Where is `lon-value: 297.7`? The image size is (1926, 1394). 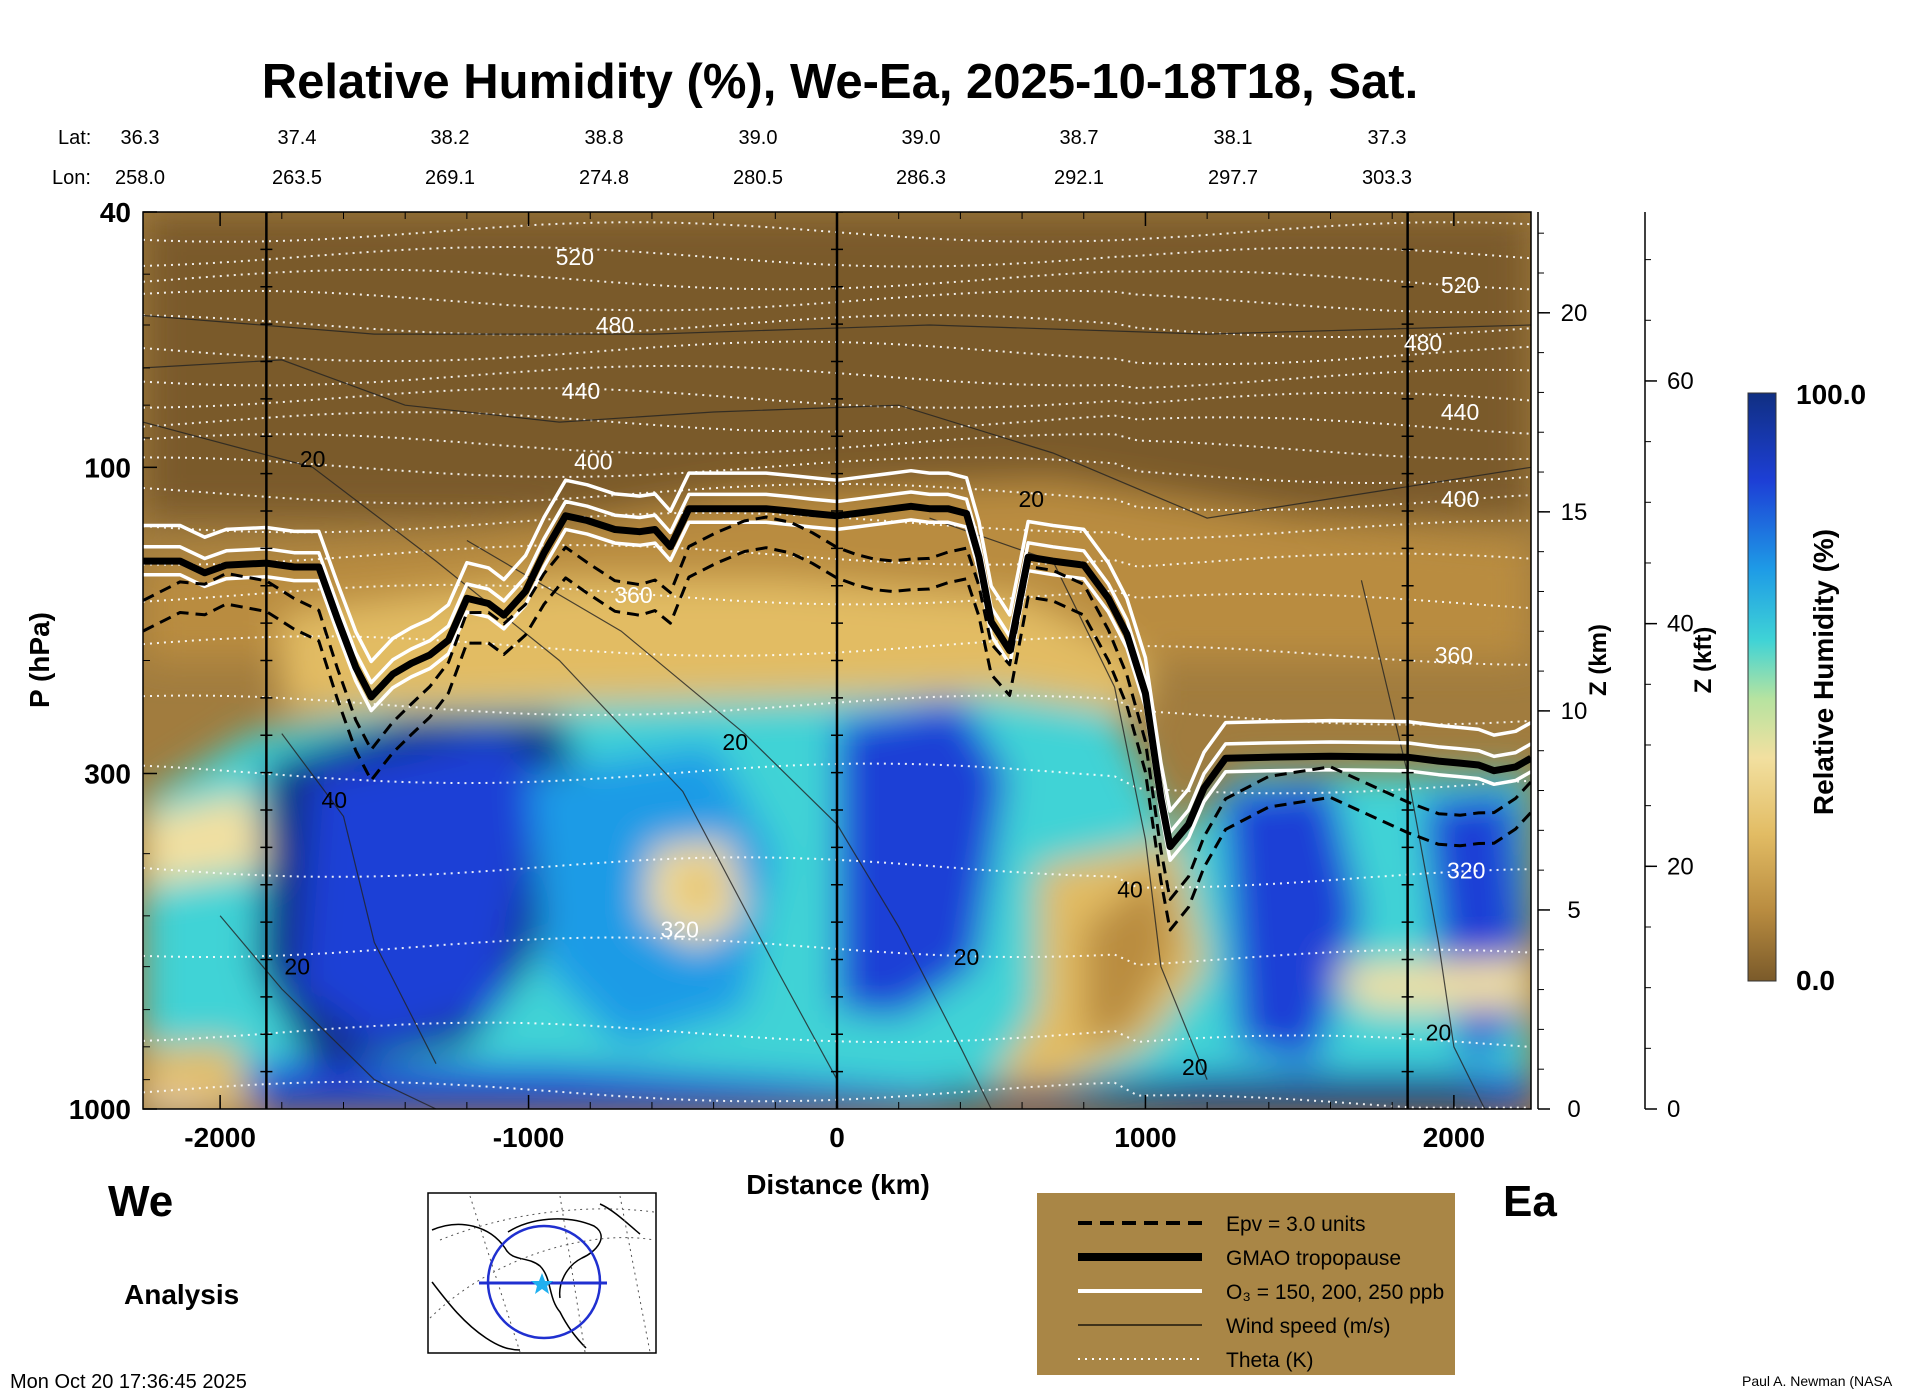
lon-value: 297.7 is located at coordinates (1233, 178).